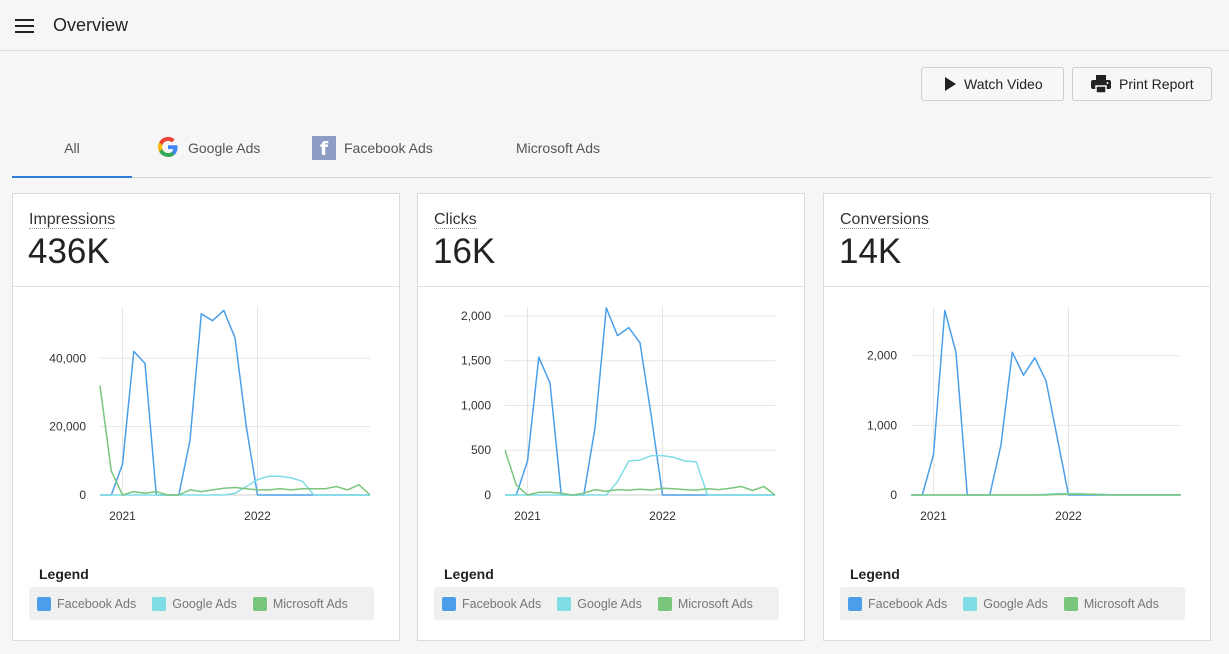 The width and height of the screenshot is (1229, 654). Describe the element at coordinates (497, 148) in the screenshot. I see `microsoft-logo-icon` at that location.